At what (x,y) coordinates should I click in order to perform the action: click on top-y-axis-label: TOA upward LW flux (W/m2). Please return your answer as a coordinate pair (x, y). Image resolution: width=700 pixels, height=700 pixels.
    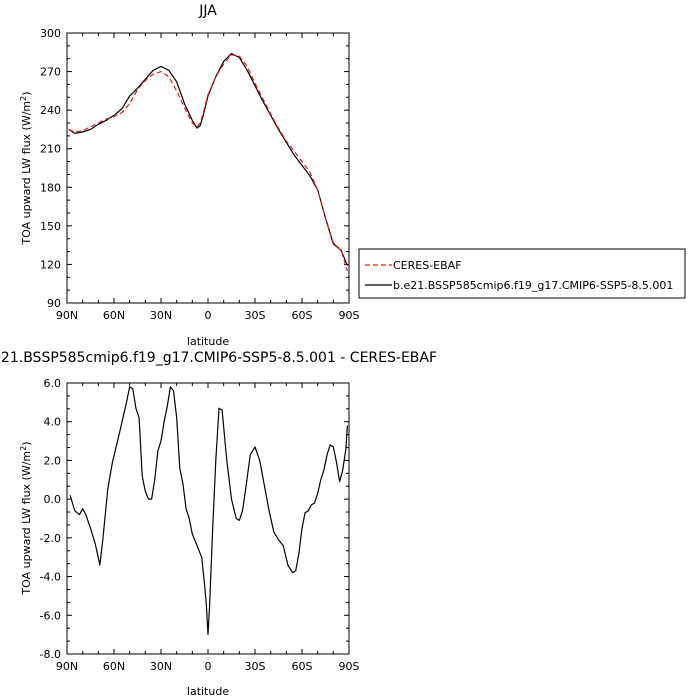
    Looking at the image, I should click on (26, 168).